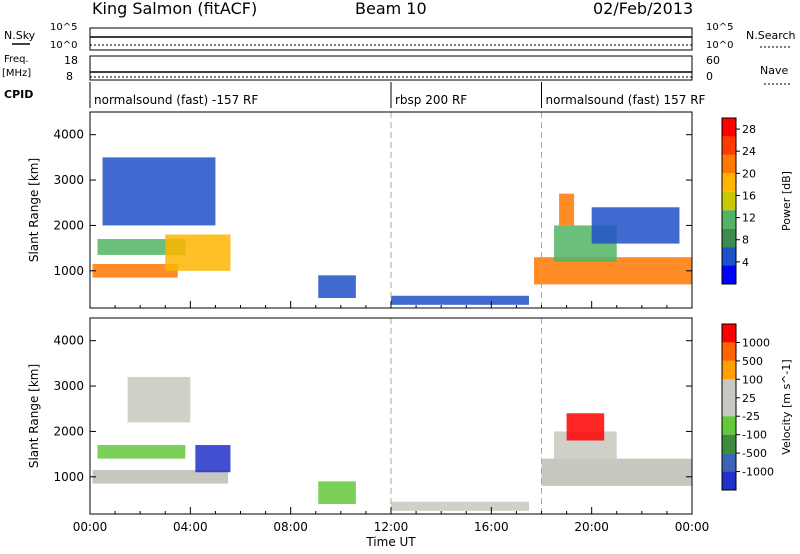  Describe the element at coordinates (749, 218) in the screenshot. I see `colorbar-tick-label: 12` at that location.